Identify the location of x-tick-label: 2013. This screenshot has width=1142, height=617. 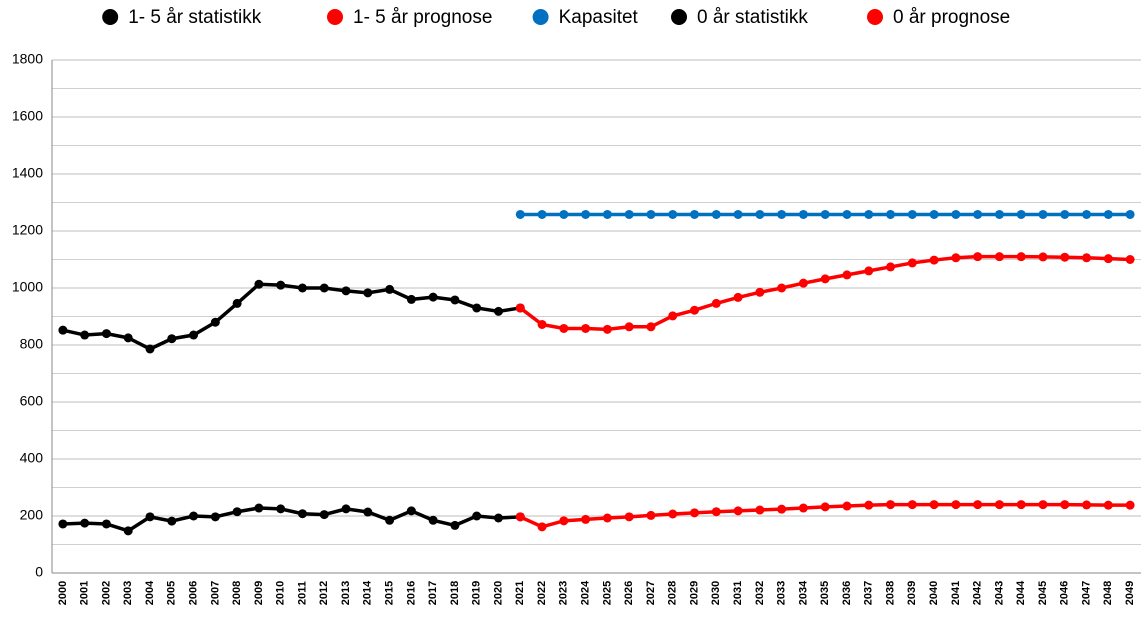
(346, 593).